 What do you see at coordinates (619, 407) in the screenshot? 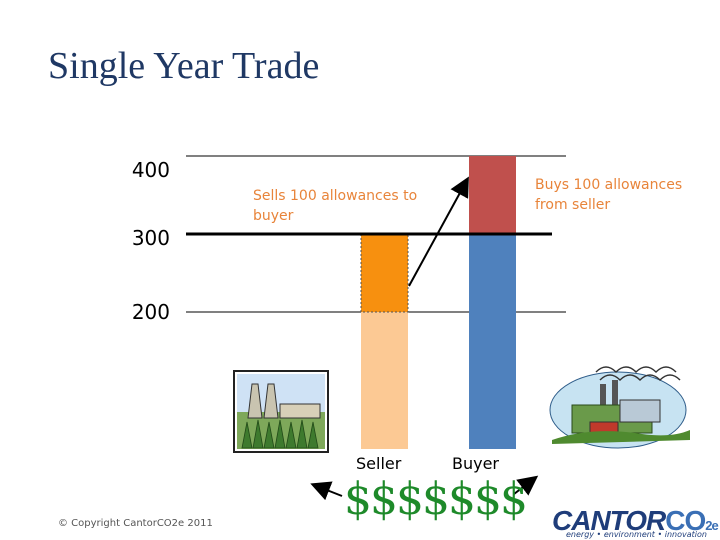
I see `industrial-plant-icon` at bounding box center [619, 407].